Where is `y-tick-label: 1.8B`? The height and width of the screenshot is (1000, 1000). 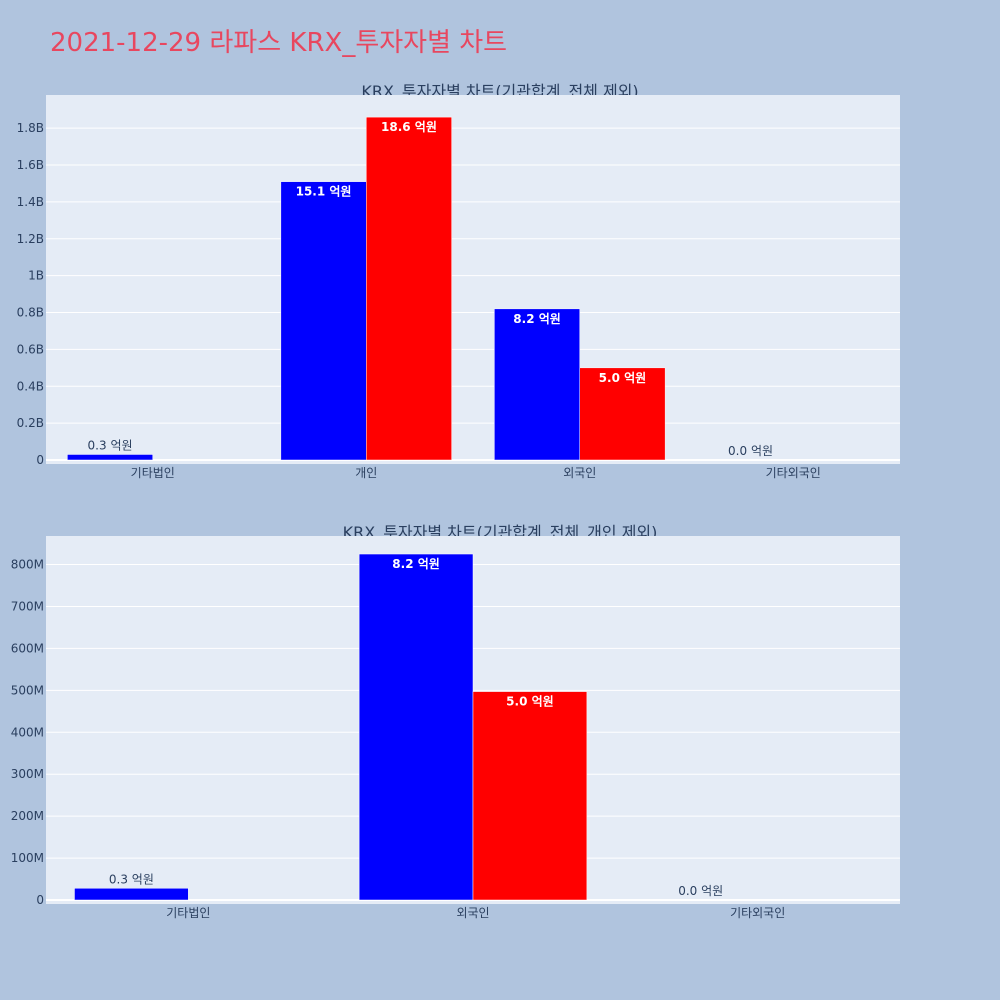 y-tick-label: 1.8B is located at coordinates (30, 128).